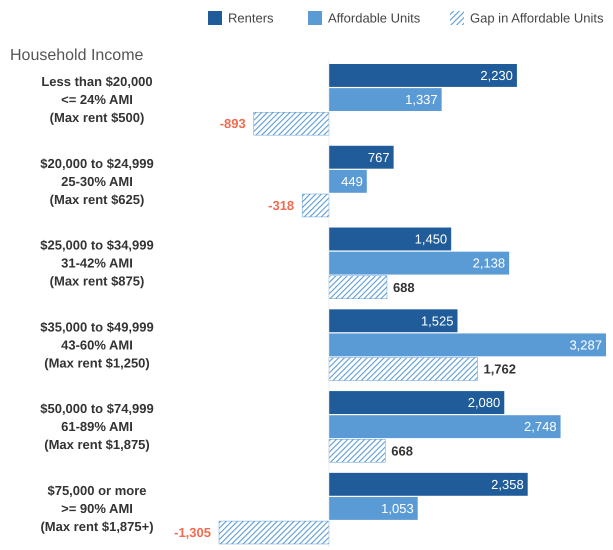  I want to click on data-label: 2,138, so click(489, 263).